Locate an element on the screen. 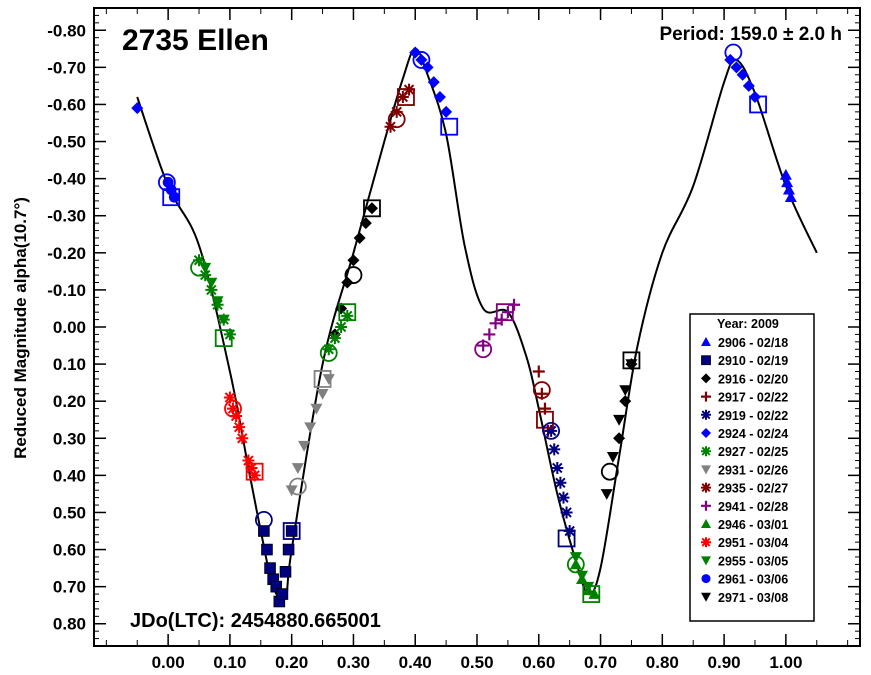 The image size is (871, 675). legend-label: 2971 - 03/08 is located at coordinates (753, 598).